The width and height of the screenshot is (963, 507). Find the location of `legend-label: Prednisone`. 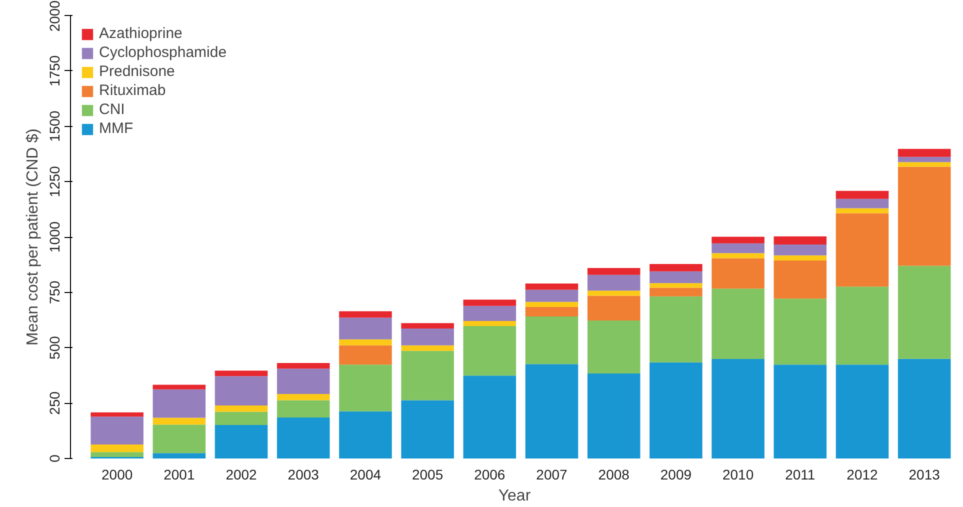

legend-label: Prednisone is located at coordinates (137, 71).